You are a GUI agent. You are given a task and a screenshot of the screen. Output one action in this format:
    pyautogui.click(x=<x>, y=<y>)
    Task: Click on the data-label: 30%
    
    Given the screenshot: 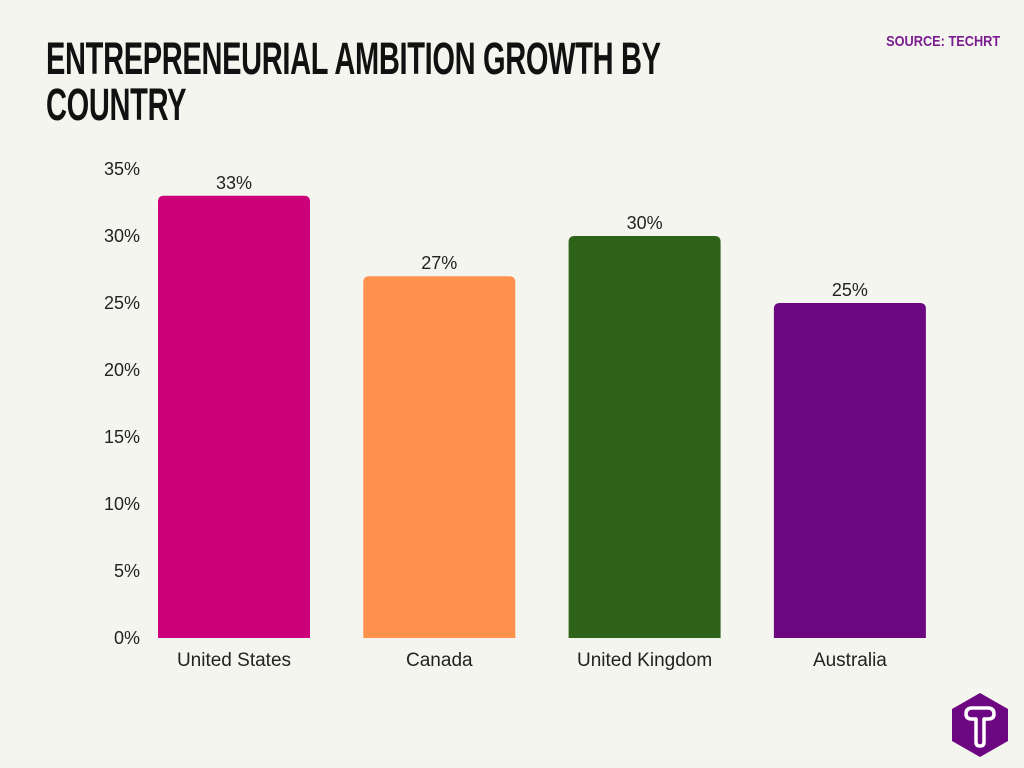 What is the action you would take?
    pyautogui.click(x=645, y=223)
    